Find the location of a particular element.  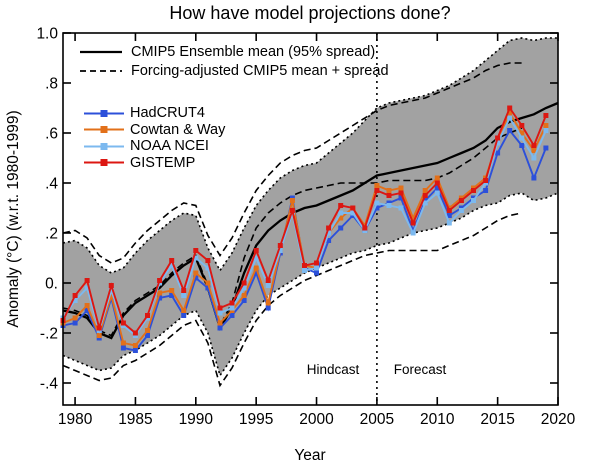

legend-item-cmip5-mean: CMIP5 Ensemble mean (95% spread) is located at coordinates (233, 51).